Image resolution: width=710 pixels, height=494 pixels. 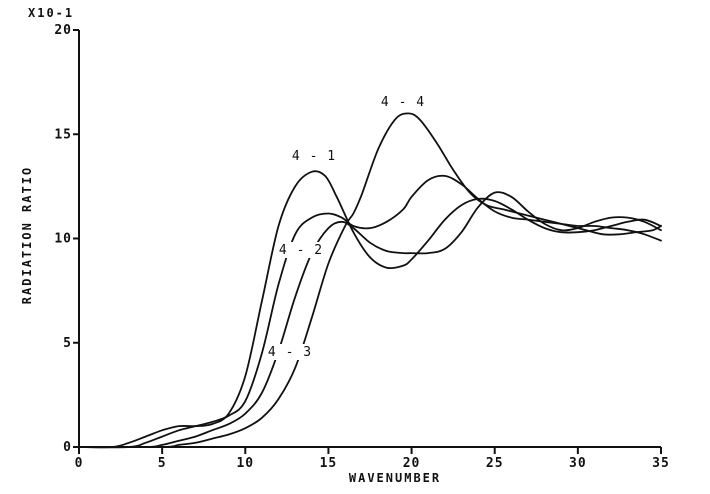 I want to click on y-tick-label: 0, so click(x=67, y=447).